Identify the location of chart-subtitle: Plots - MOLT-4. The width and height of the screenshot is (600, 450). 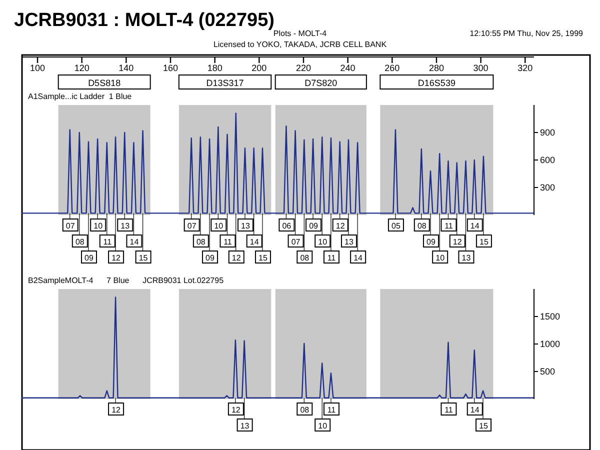
(300, 33).